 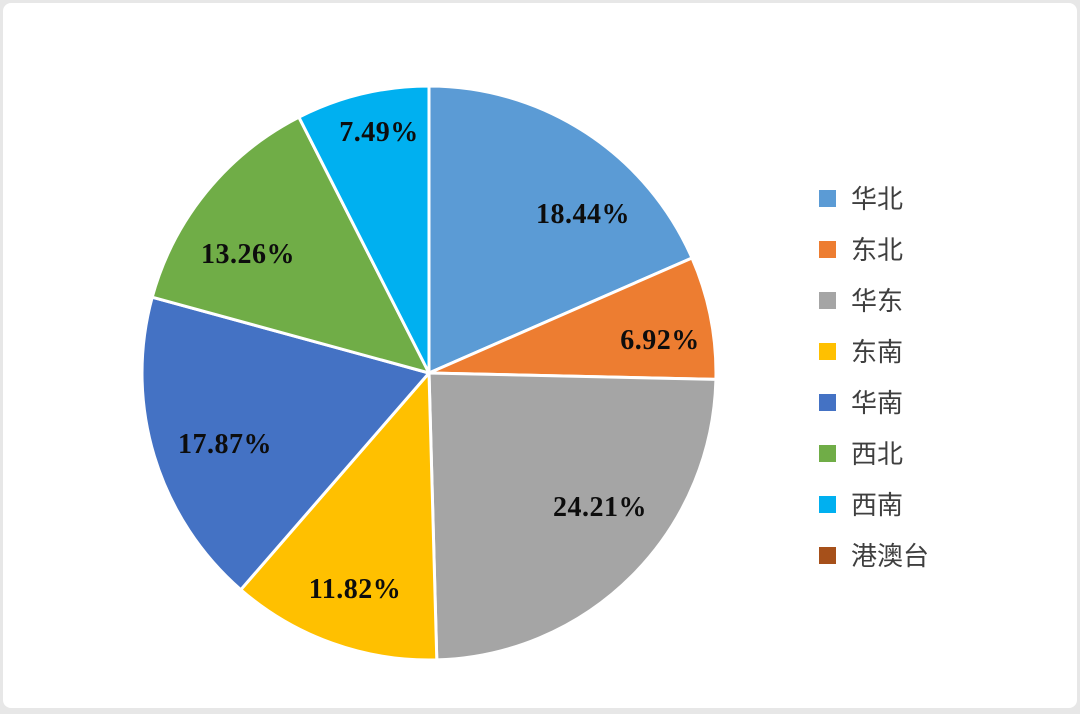 I want to click on legend-item-5: 华南, so click(x=874, y=402).